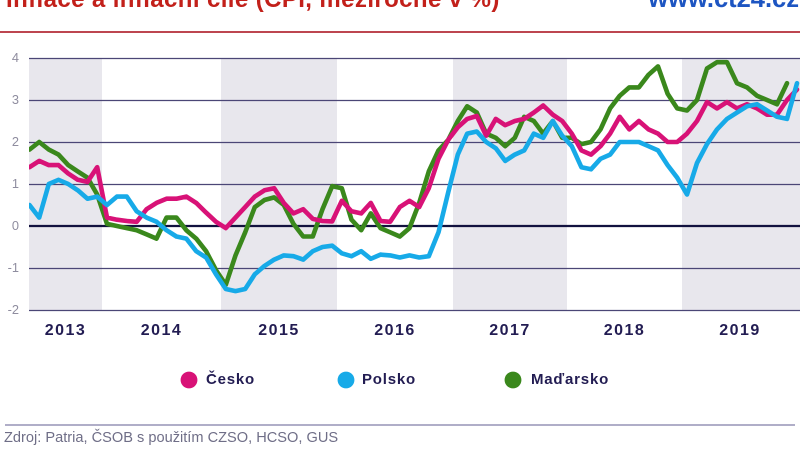 The height and width of the screenshot is (449, 800). What do you see at coordinates (570, 379) in the screenshot?
I see `svg-text: Maďarsko` at bounding box center [570, 379].